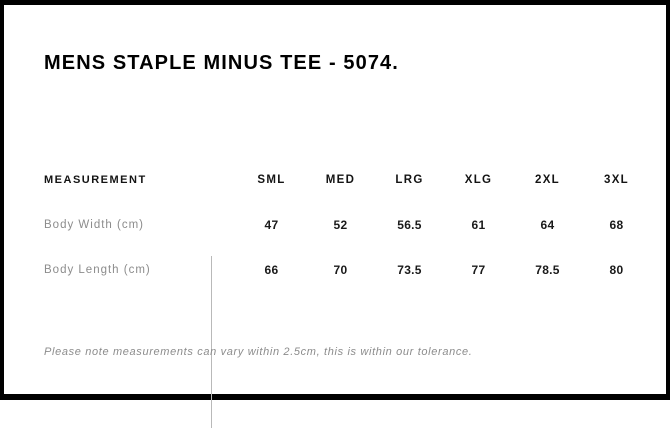 Image resolution: width=670 pixels, height=428 pixels. Describe the element at coordinates (451, 180) in the screenshot. I see `size-column-headers: SML MED LRG XLG 2XL 3XL` at that location.